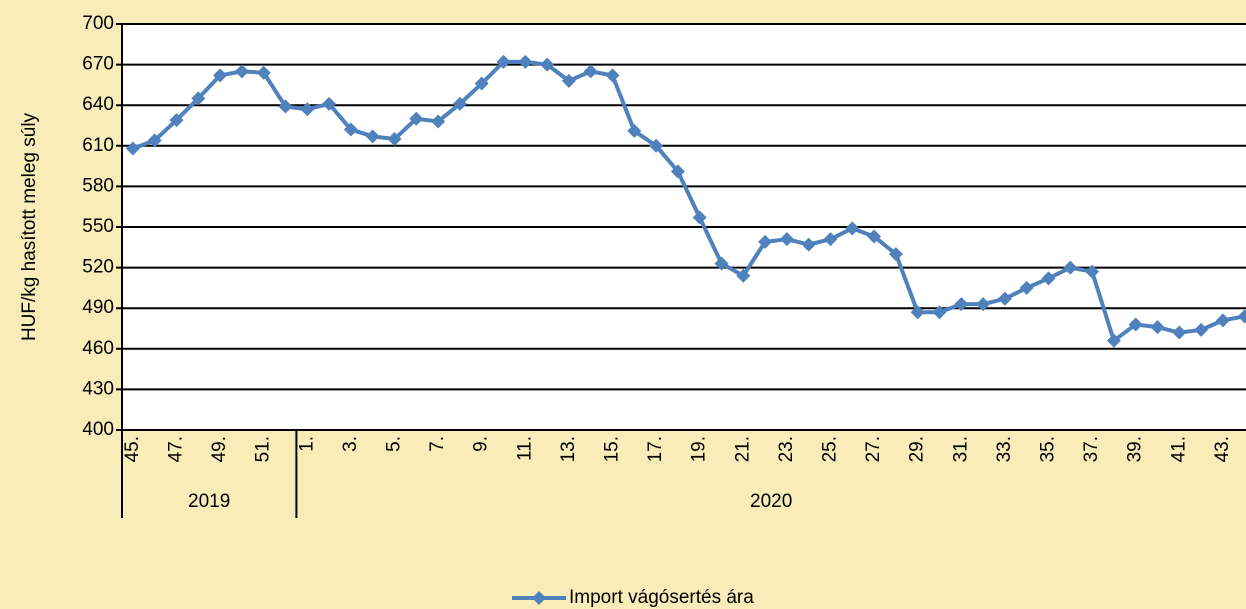 This screenshot has height=609, width=1246. What do you see at coordinates (98, 64) in the screenshot?
I see `y-tick-label: 670` at bounding box center [98, 64].